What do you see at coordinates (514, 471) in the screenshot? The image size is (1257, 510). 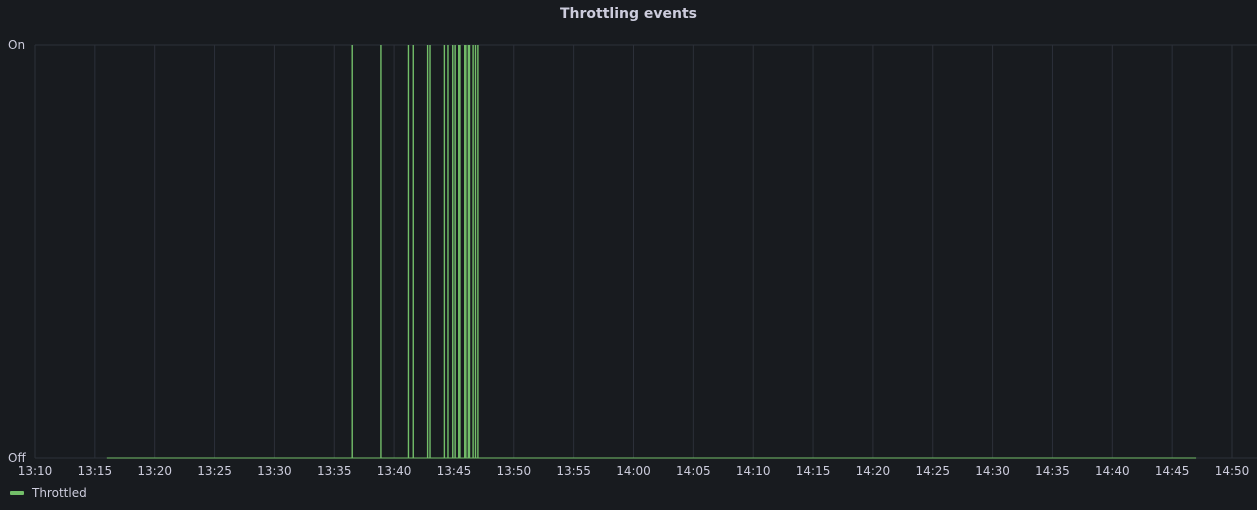 I see `x-tick-label: 13:50` at bounding box center [514, 471].